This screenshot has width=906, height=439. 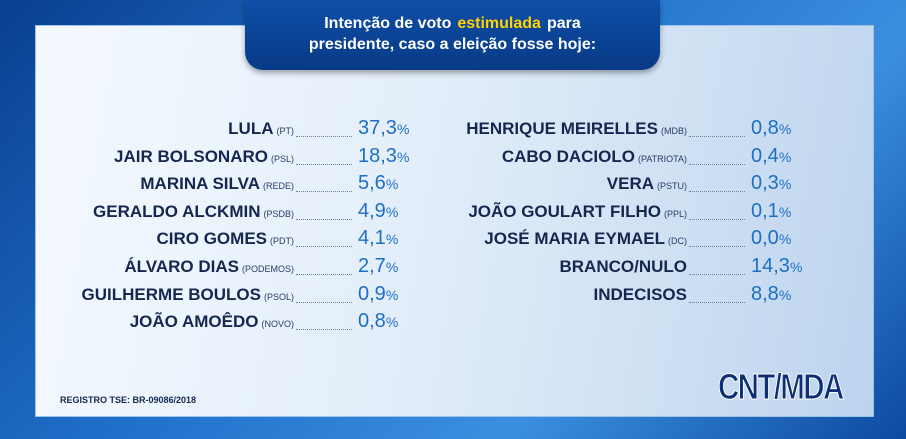 I want to click on result-row: ÁLVARO DIAS (PODEMOS) 2,7%, so click(x=231, y=268).